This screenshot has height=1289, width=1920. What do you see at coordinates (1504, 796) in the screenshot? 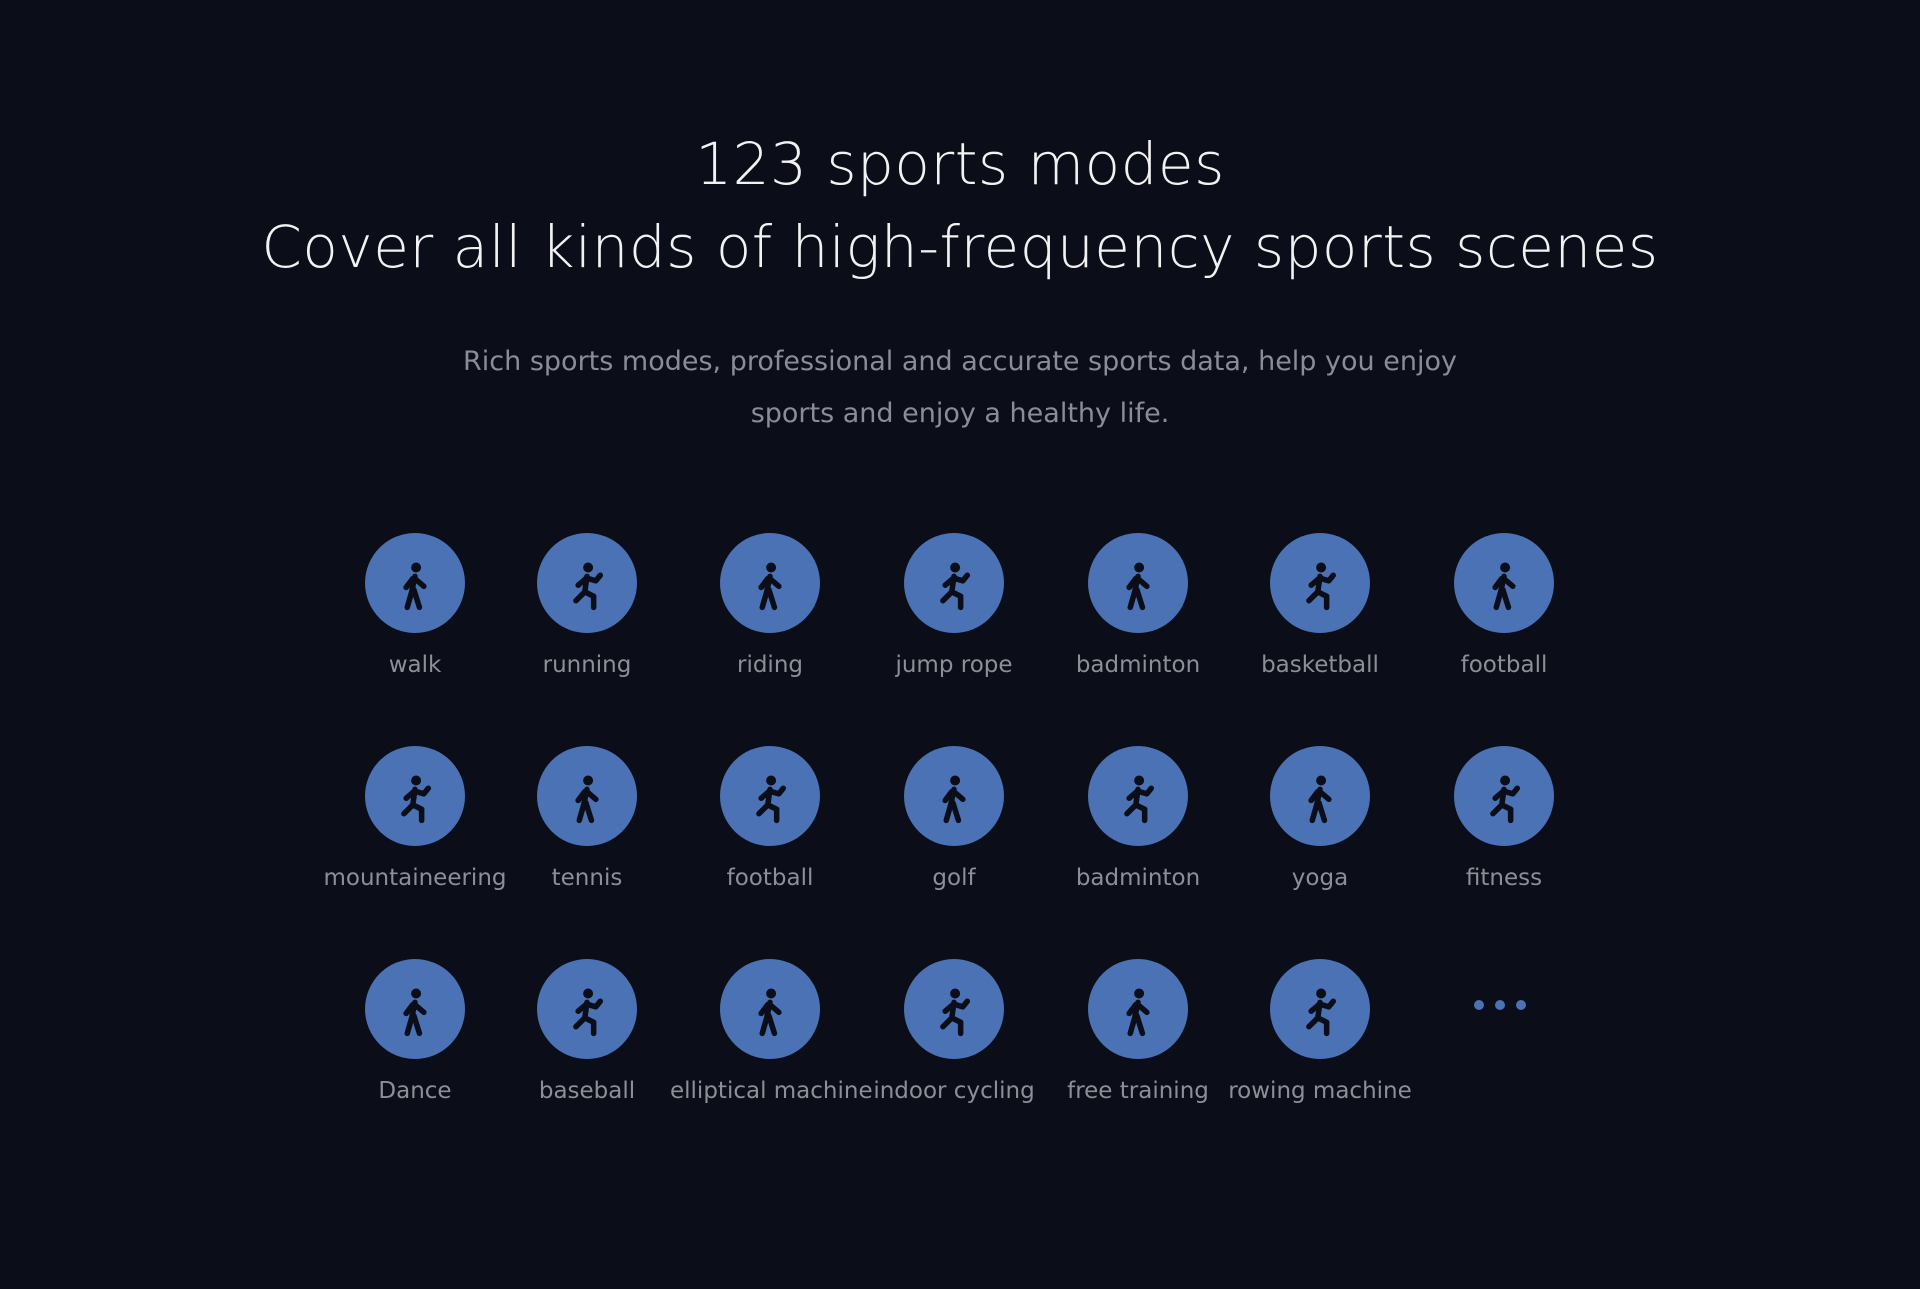
I see `fitness-icon` at bounding box center [1504, 796].